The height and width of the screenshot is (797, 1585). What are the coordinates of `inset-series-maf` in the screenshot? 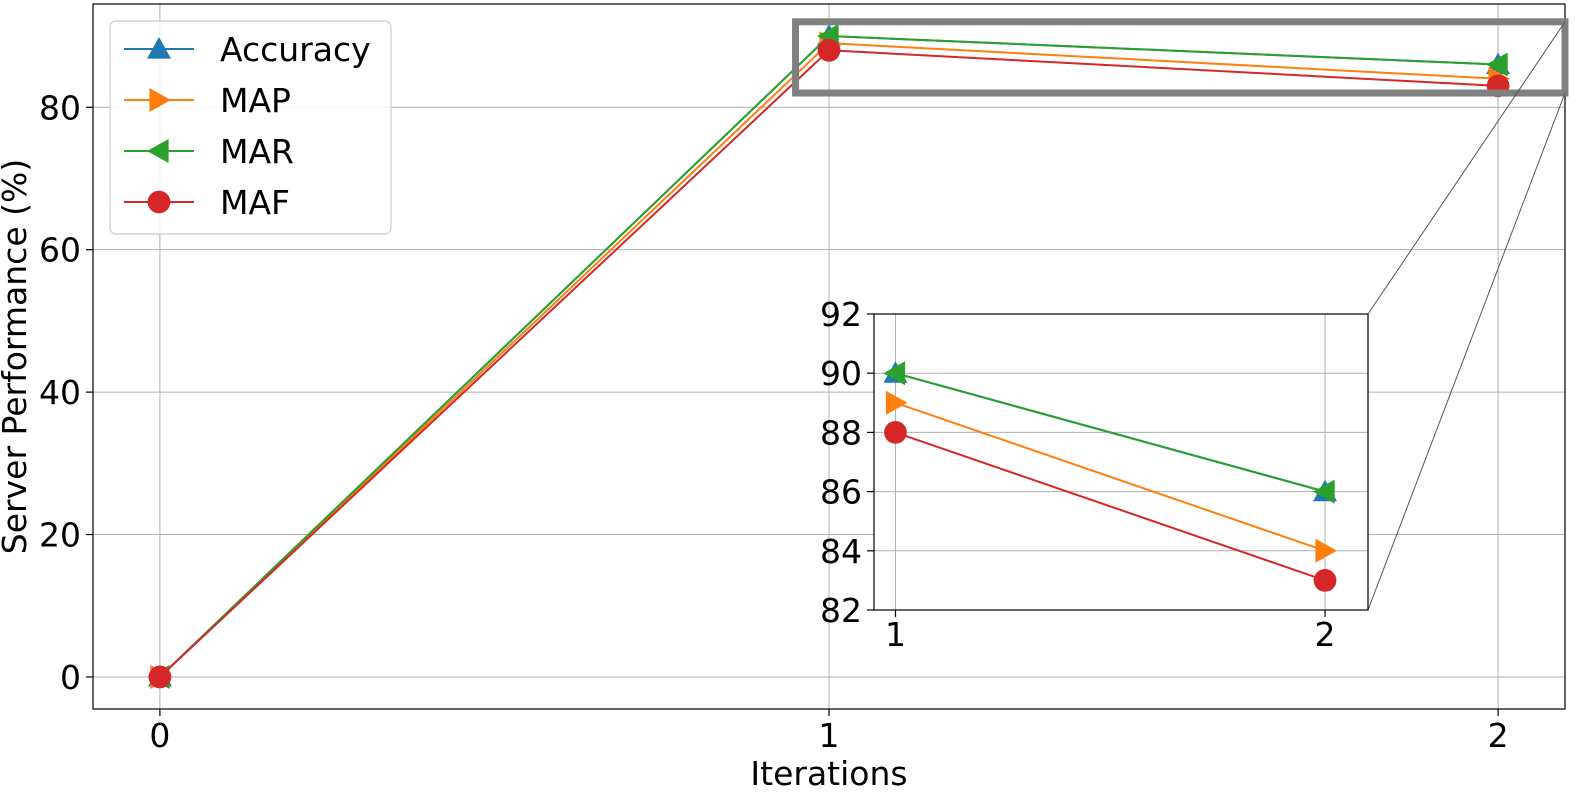 It's located at (1110, 506).